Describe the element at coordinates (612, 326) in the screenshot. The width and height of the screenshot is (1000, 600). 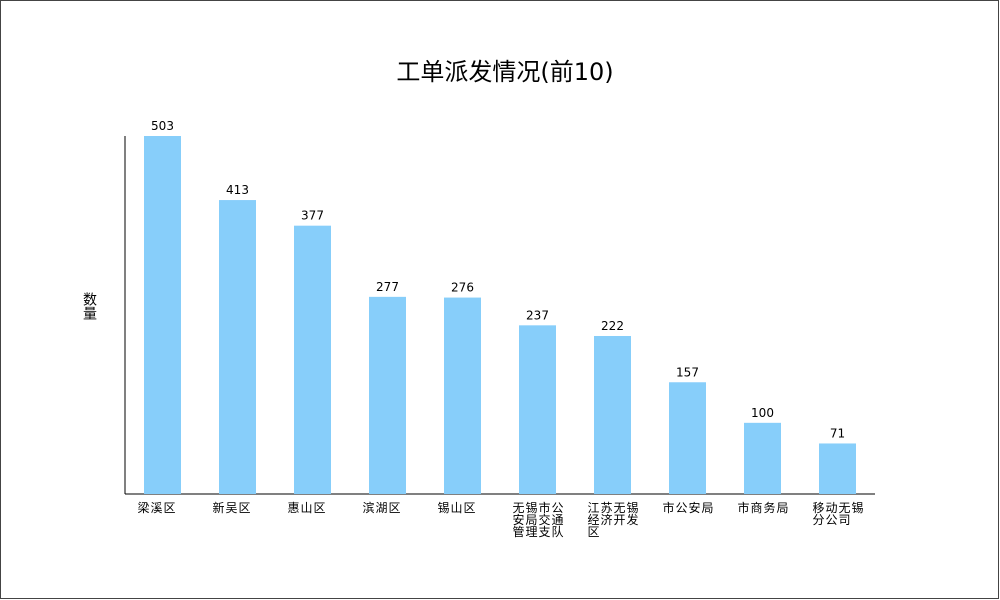
I see `value-label: 222` at that location.